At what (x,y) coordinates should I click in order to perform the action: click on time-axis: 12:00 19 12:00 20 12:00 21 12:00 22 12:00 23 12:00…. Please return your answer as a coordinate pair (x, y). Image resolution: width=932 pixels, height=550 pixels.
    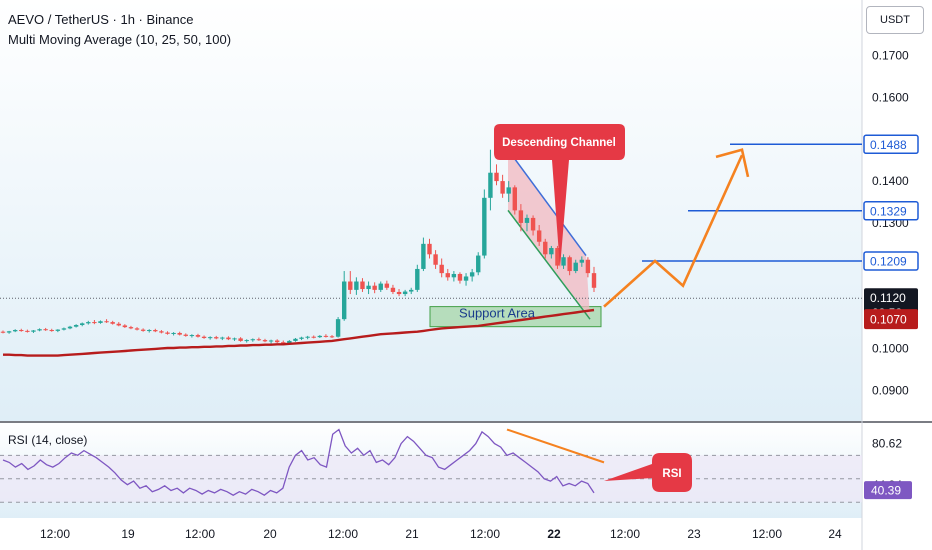
    Looking at the image, I should click on (441, 534).